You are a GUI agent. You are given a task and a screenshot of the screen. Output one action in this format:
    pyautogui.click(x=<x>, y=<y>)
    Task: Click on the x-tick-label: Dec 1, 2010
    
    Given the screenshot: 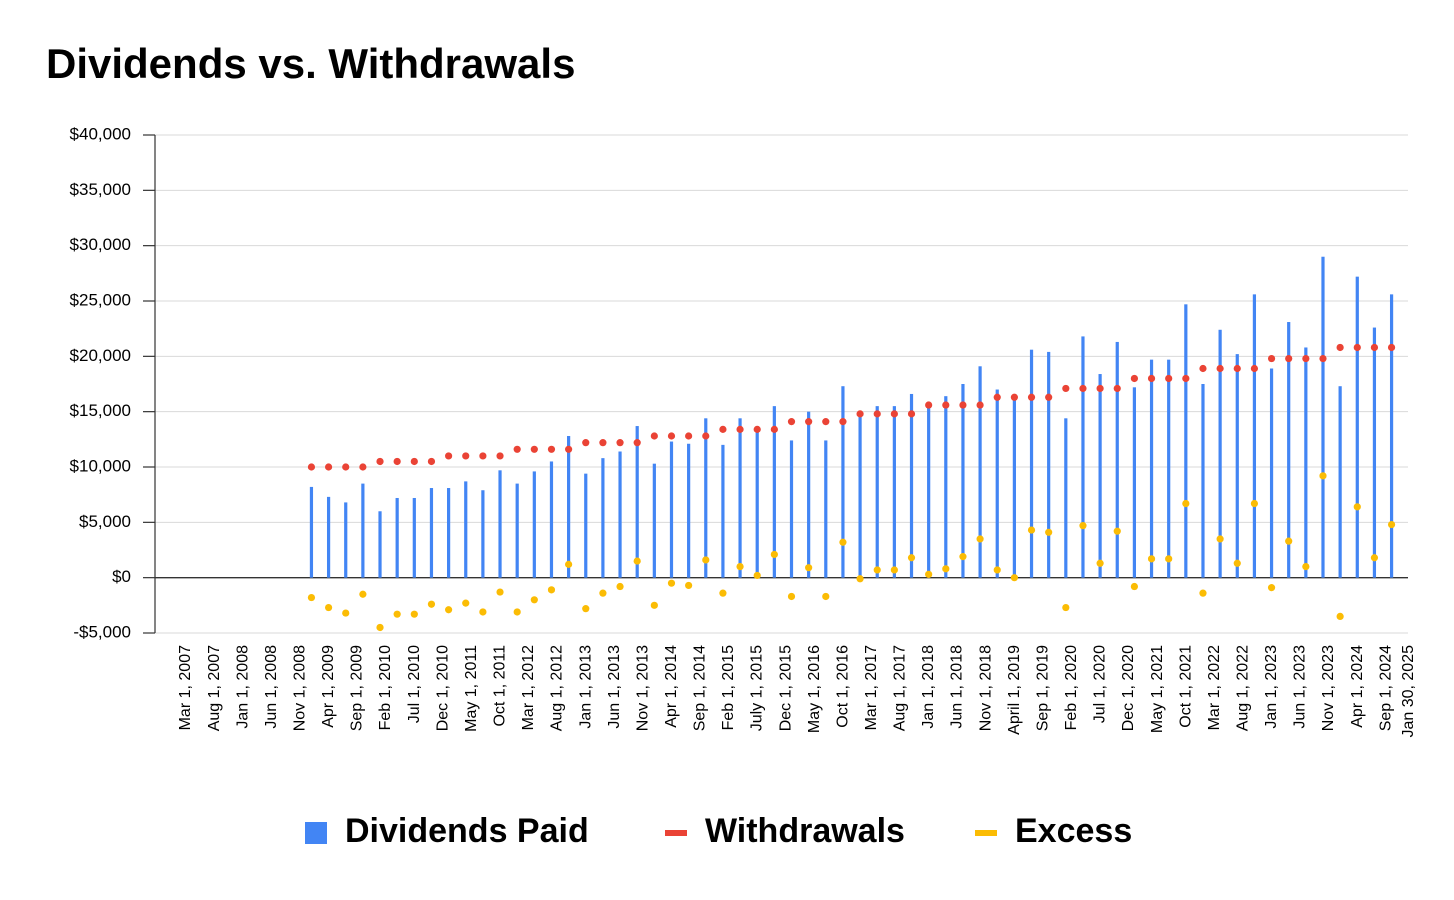 What is the action you would take?
    pyautogui.click(x=442, y=688)
    